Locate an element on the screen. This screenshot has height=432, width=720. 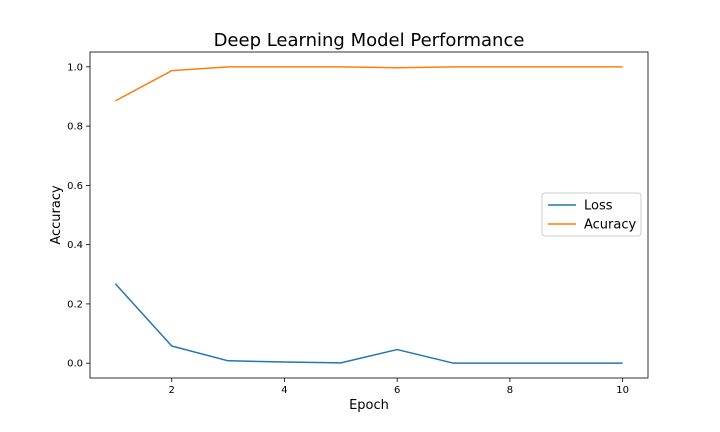
legend-label-loss: Loss is located at coordinates (598, 206).